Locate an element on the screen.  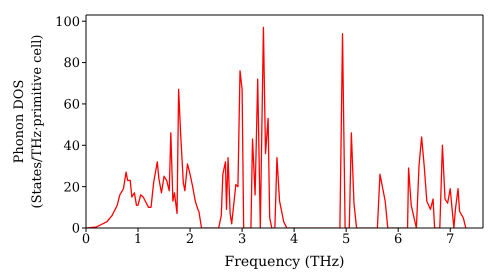
y-tick-label: 60 is located at coordinates (71, 105).